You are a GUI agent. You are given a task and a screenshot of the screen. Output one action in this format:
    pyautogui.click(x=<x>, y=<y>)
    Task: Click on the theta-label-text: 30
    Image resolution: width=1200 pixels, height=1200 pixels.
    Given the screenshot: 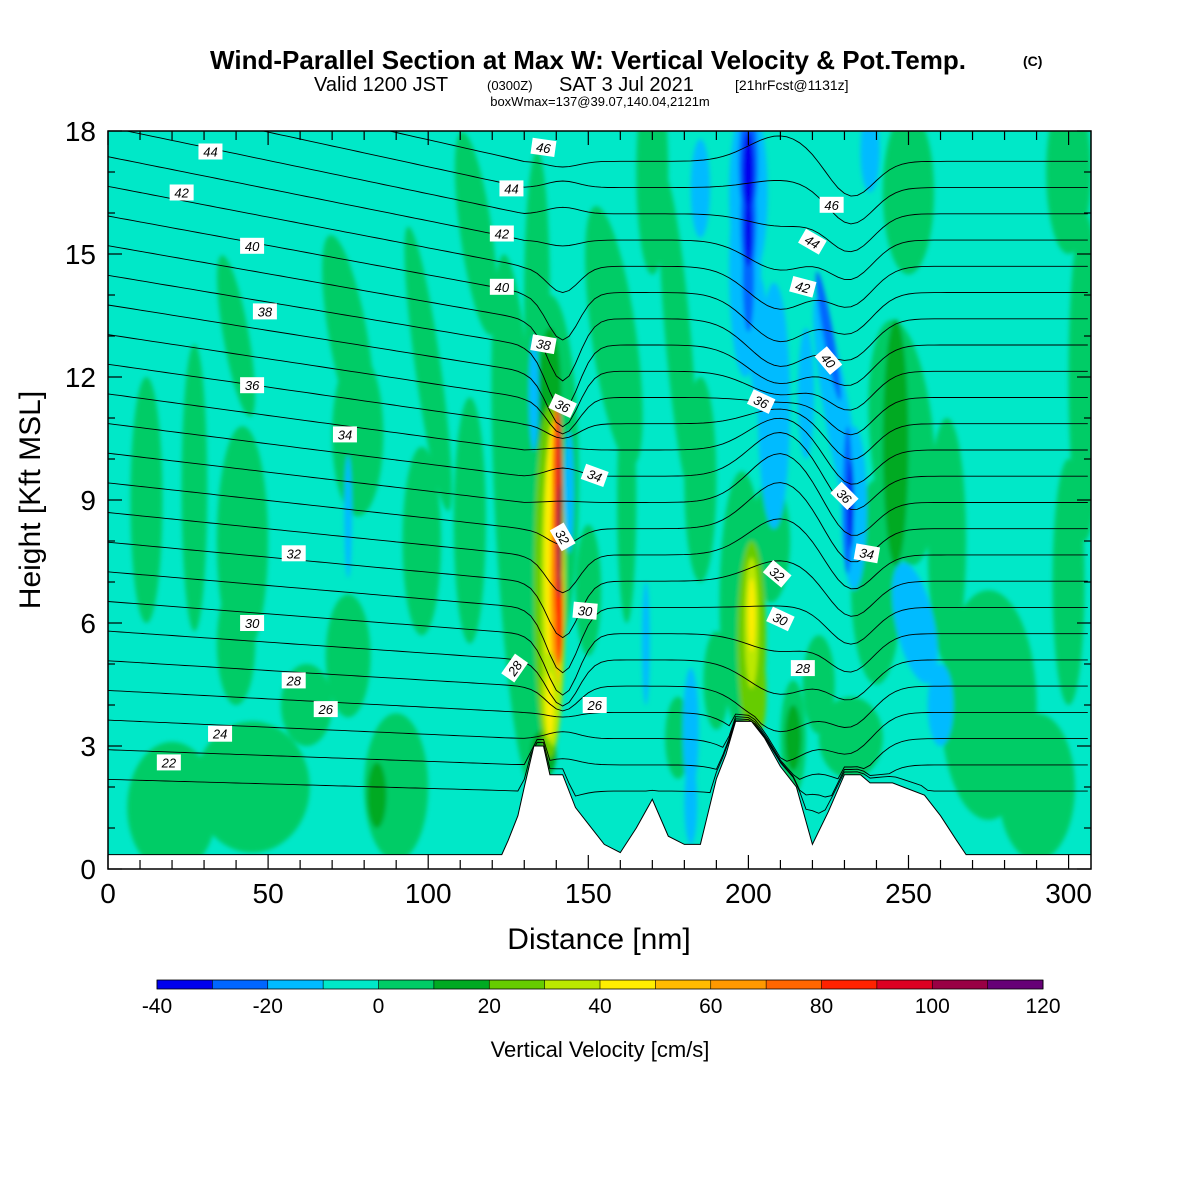 What is the action you would take?
    pyautogui.click(x=780, y=619)
    